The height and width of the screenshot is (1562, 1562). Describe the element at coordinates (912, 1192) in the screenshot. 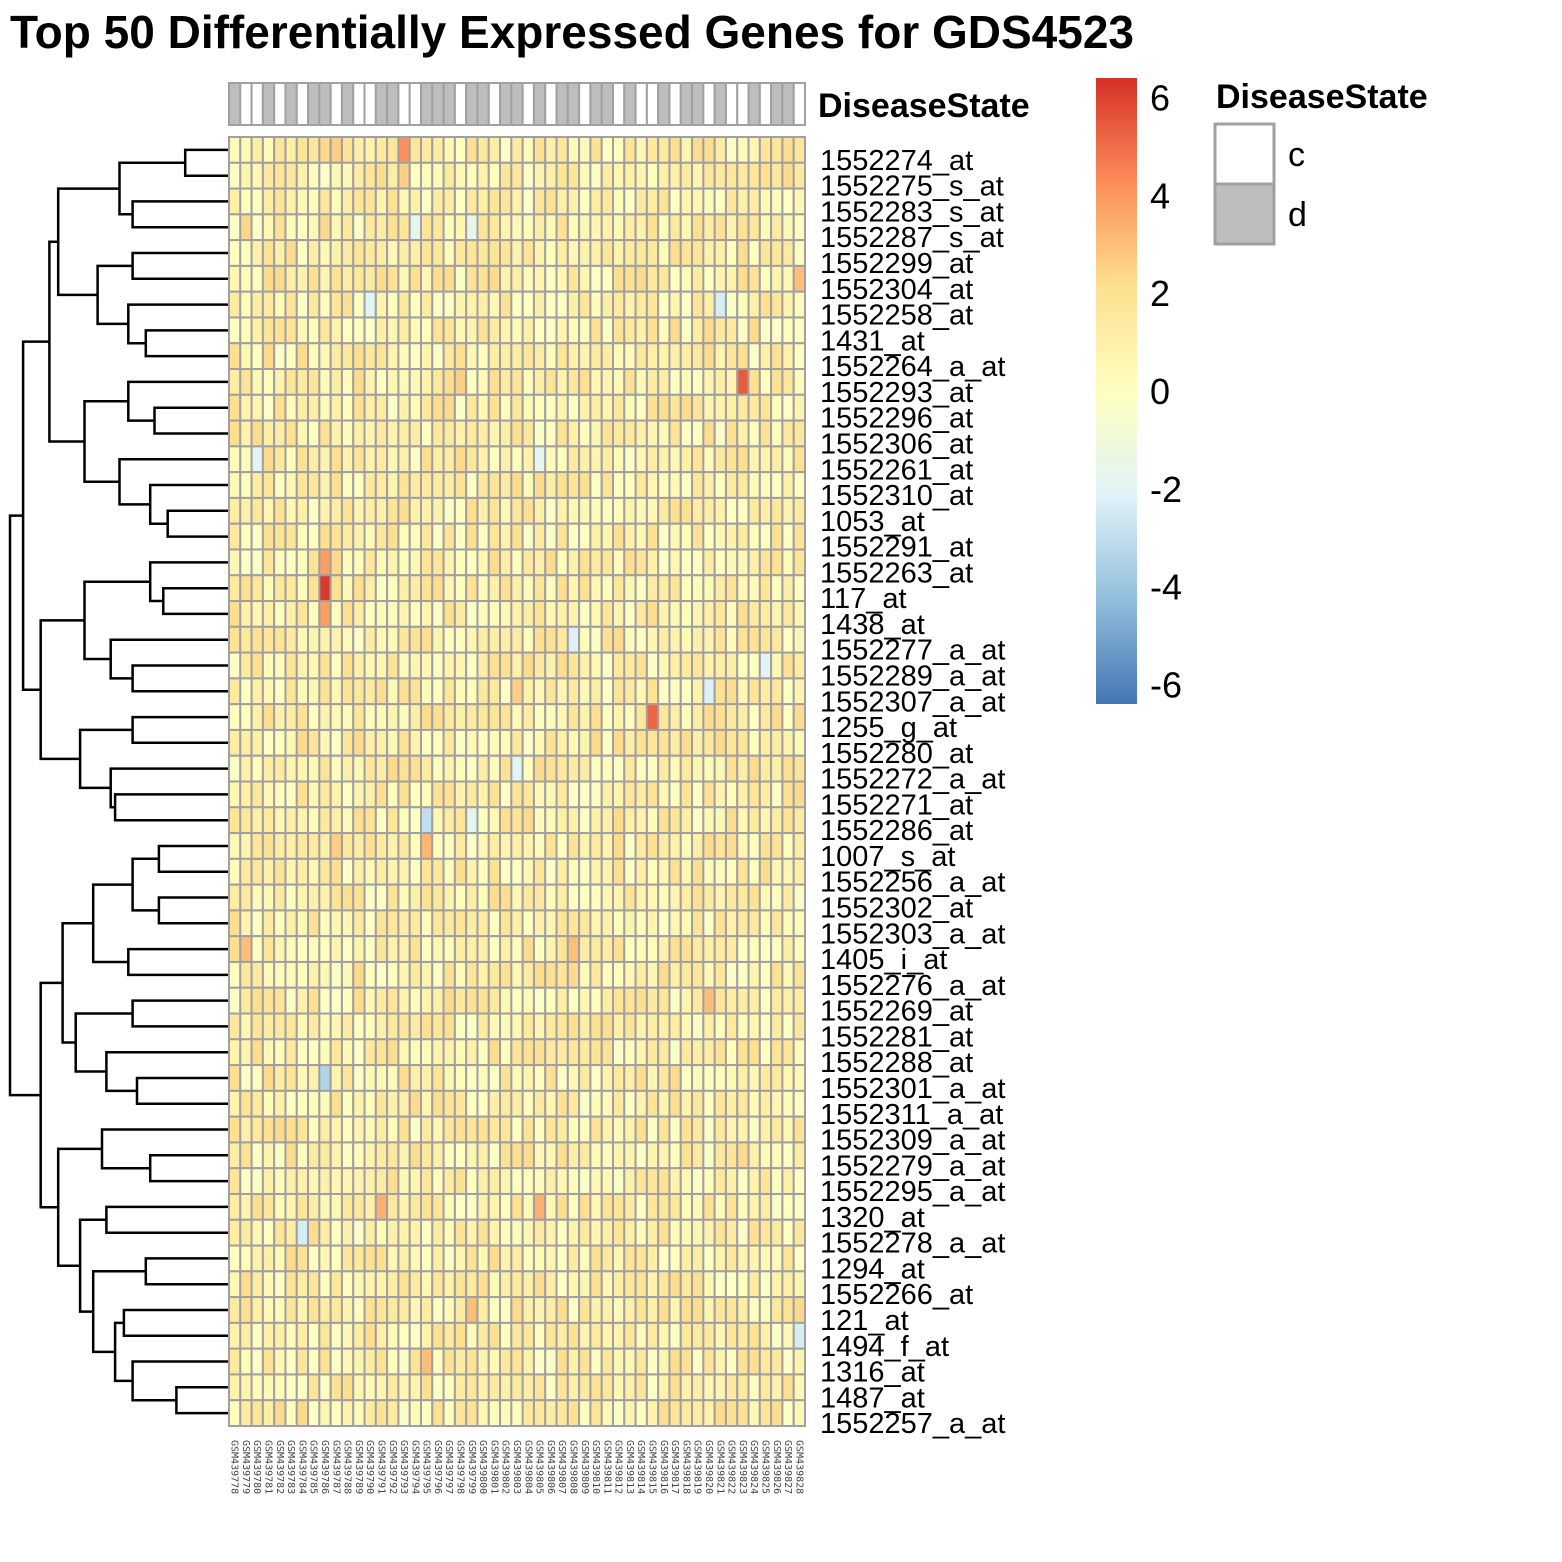

I see `row-label: 1552295_a_at` at that location.